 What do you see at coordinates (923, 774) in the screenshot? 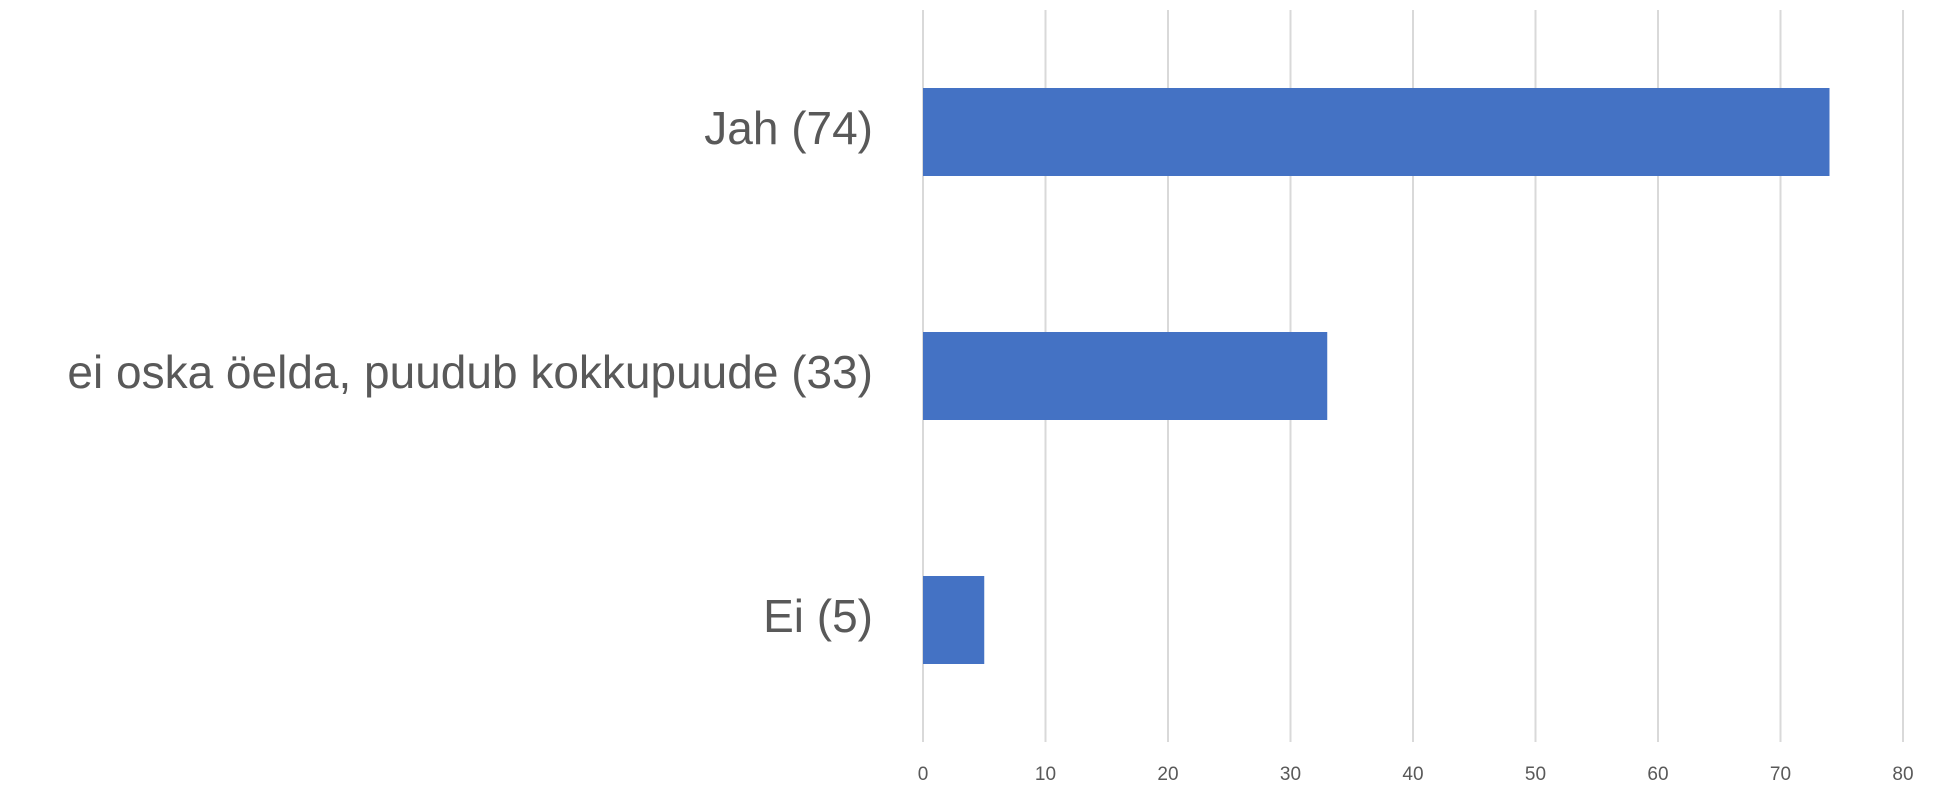
I see `x-tick-label: 0` at bounding box center [923, 774].